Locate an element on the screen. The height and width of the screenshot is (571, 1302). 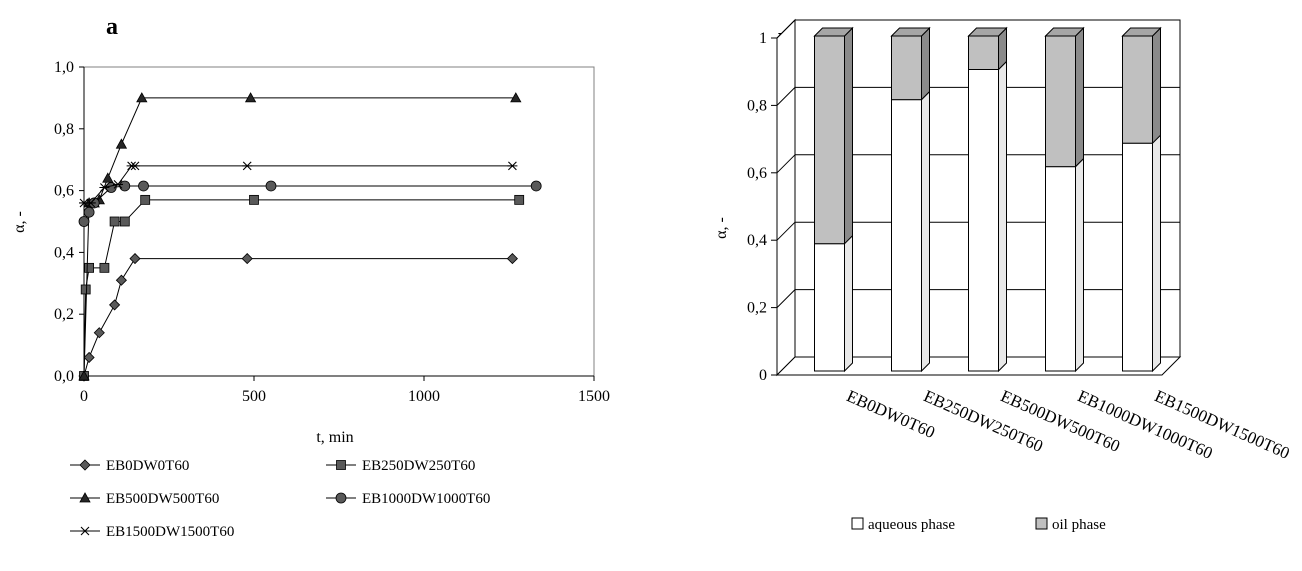
category-label: EB0DW0T60 is located at coordinates (891, 414).